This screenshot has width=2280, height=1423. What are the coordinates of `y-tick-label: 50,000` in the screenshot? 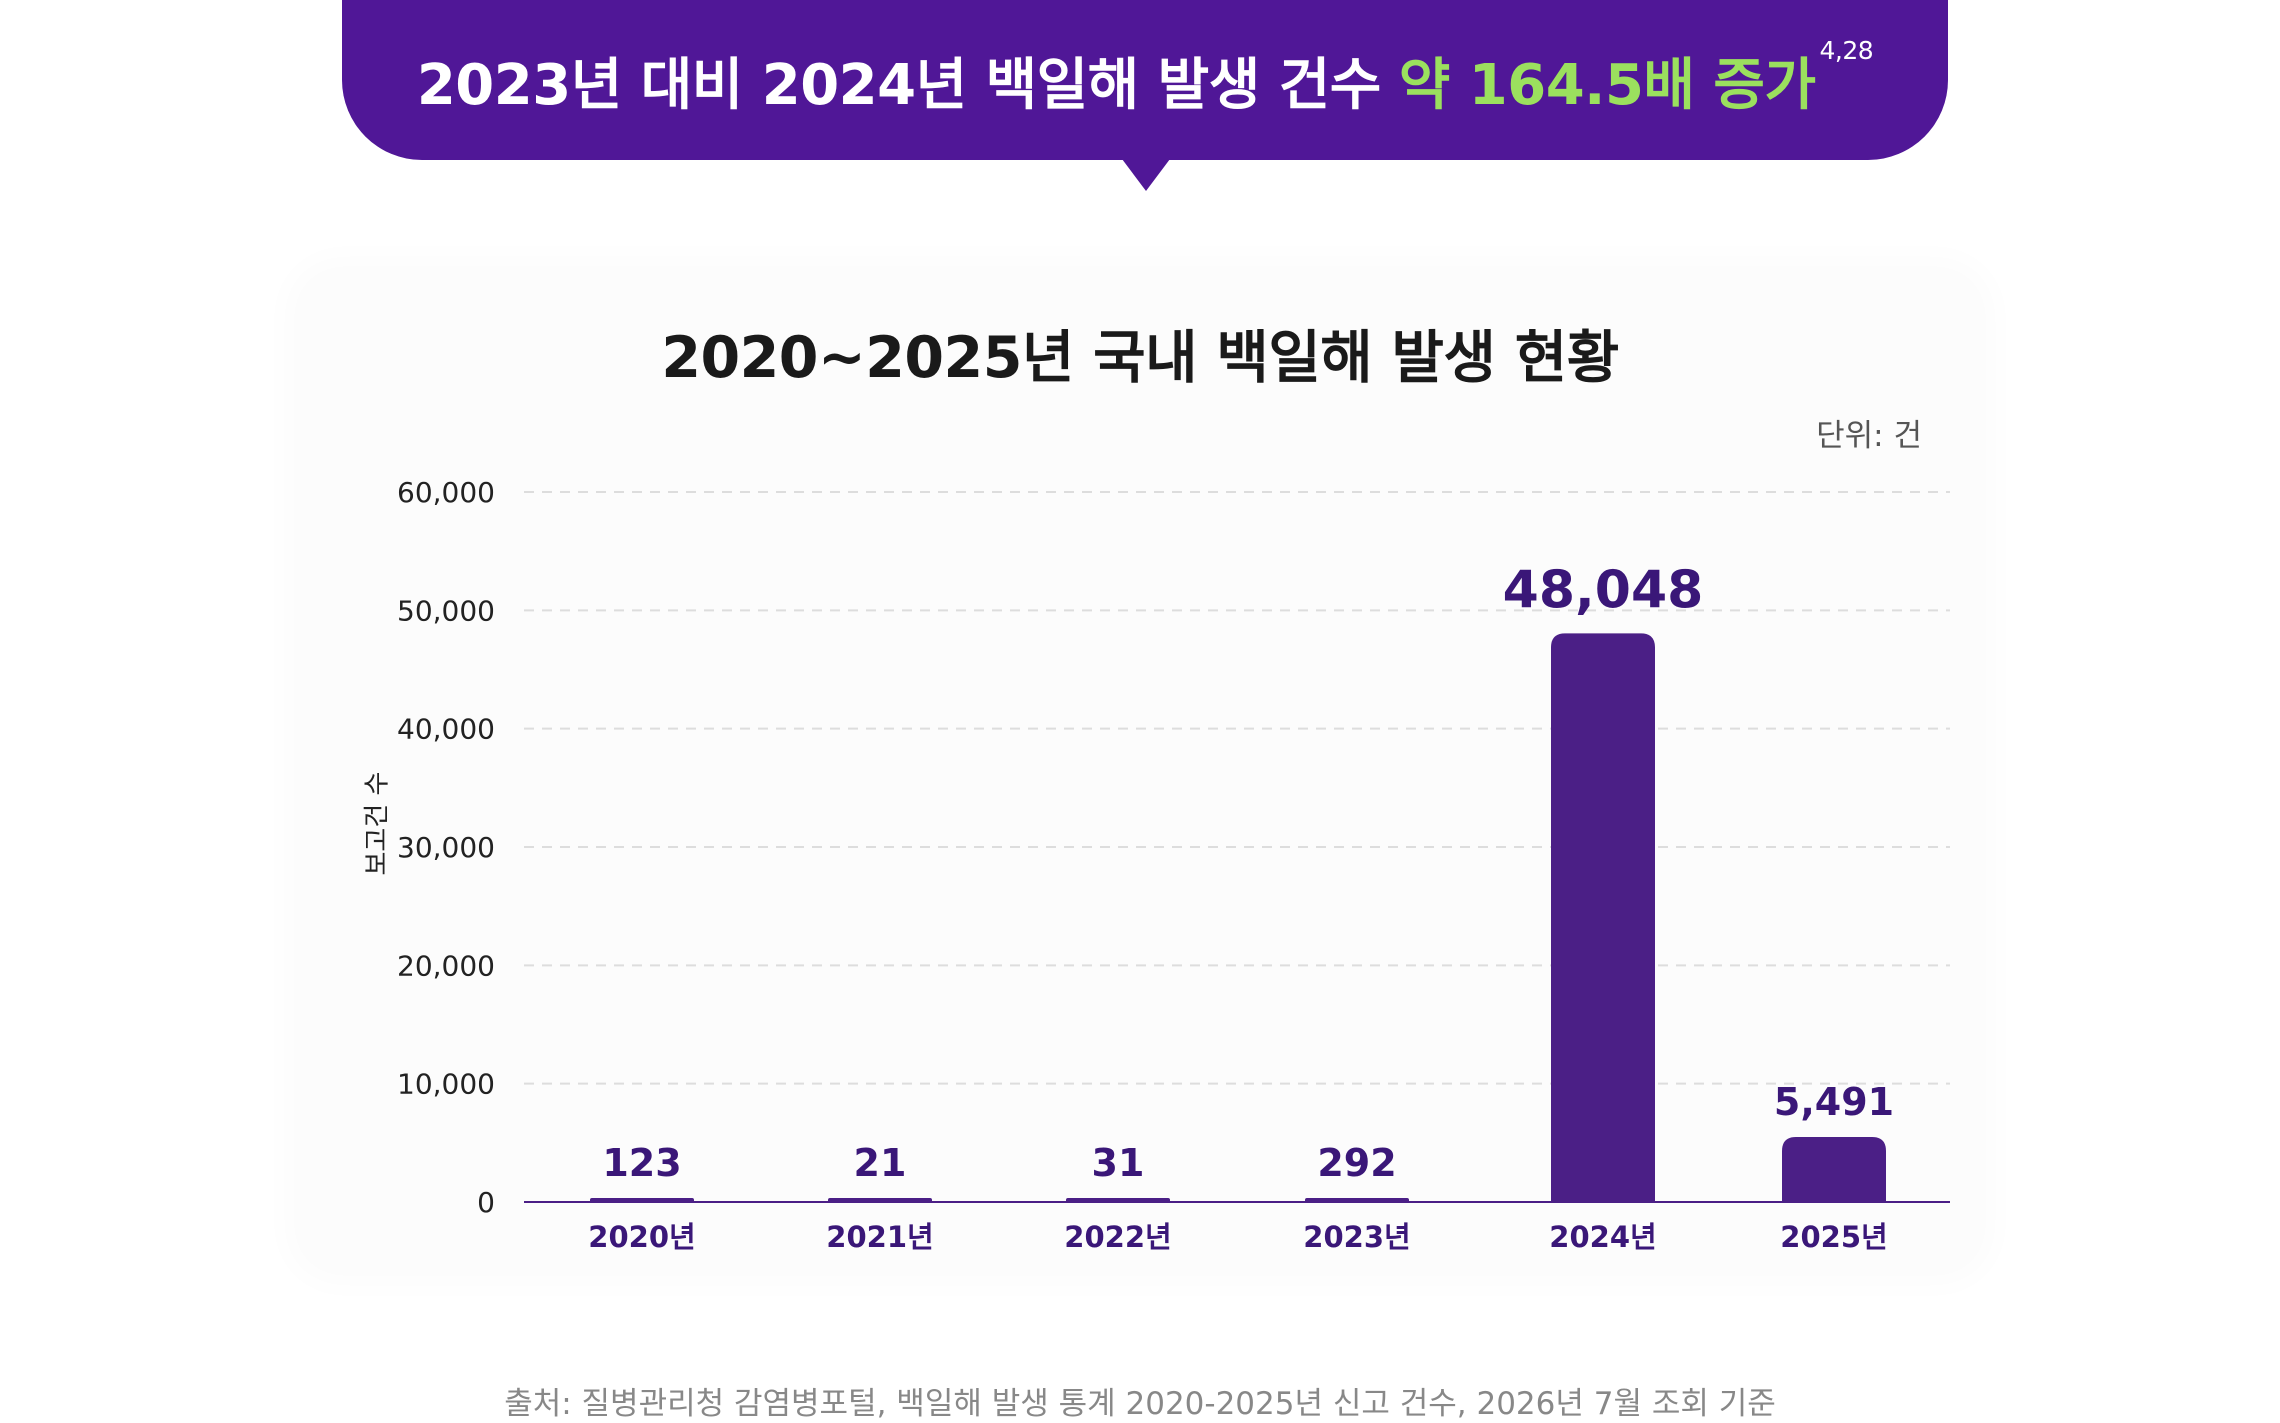 It's located at (446, 610).